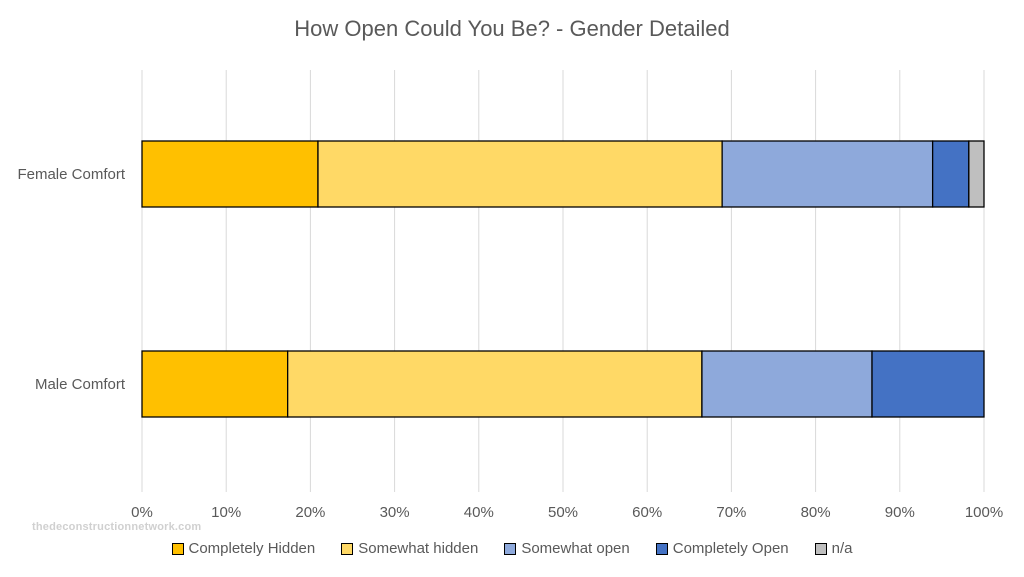  I want to click on chart-title: How Open Could You Be? - Gender Detailed, so click(512, 28).